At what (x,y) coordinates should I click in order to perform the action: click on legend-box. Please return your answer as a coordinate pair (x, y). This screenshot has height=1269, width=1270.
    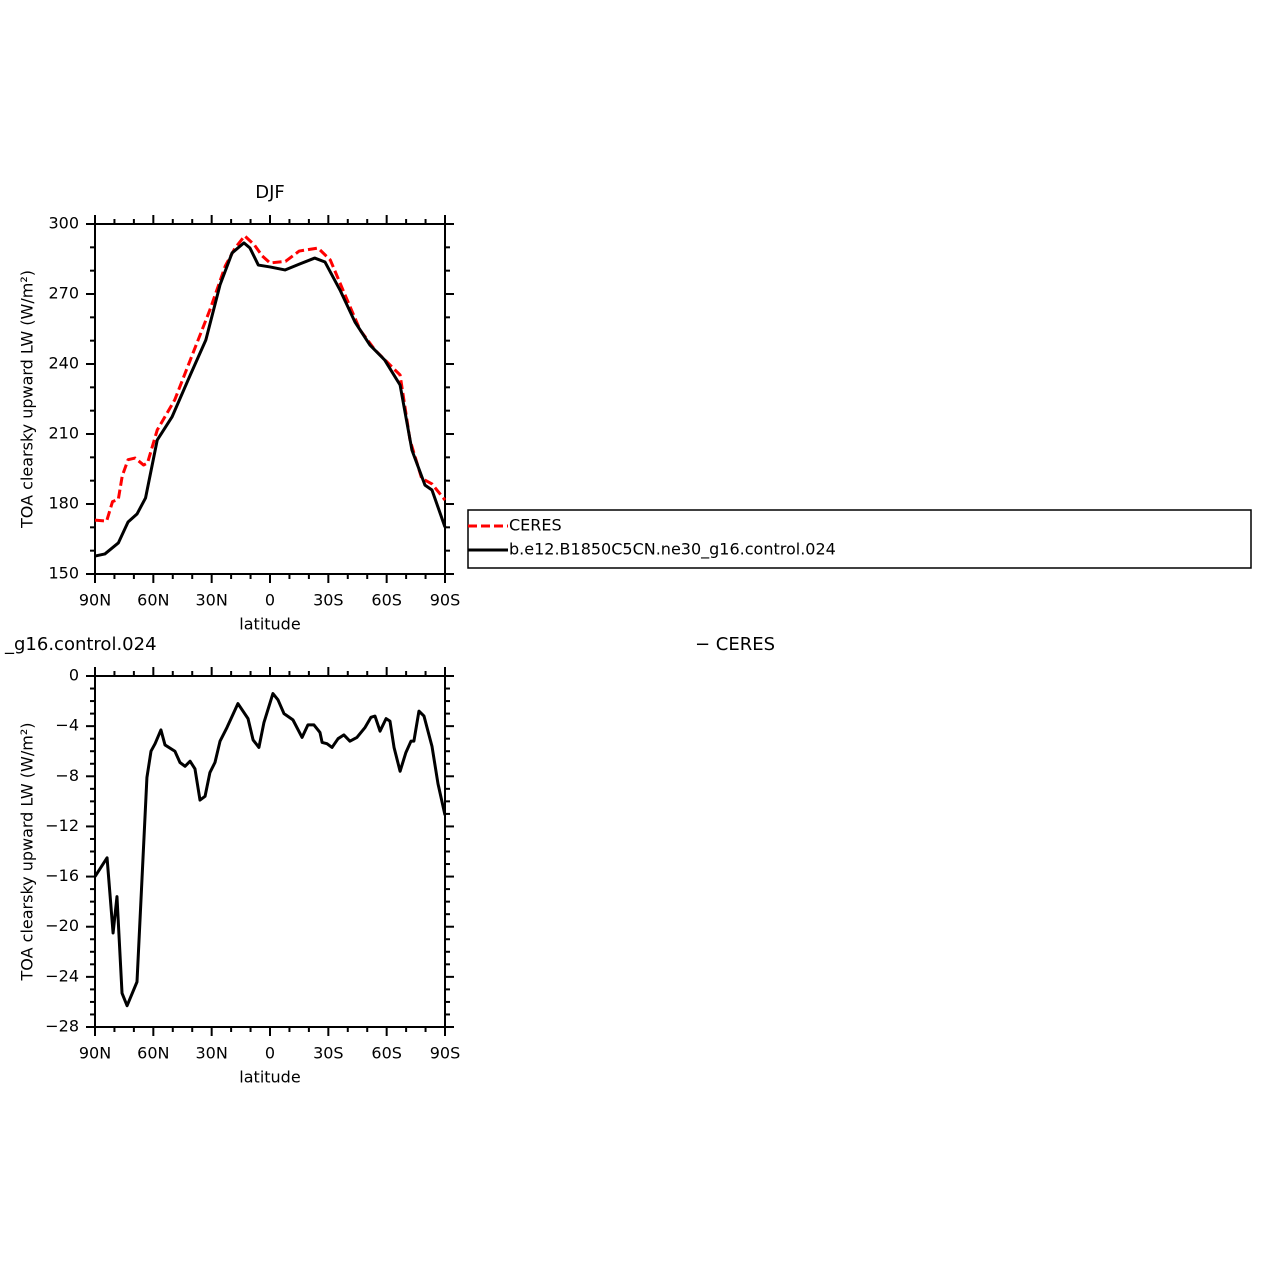
    Looking at the image, I should click on (859, 539).